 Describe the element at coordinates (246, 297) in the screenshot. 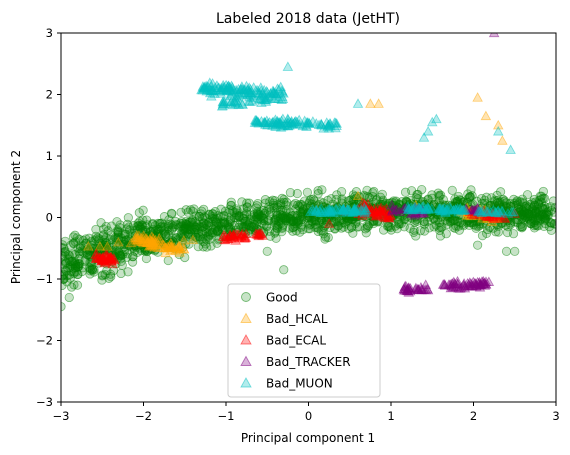

I see `legend-marker-good` at that location.